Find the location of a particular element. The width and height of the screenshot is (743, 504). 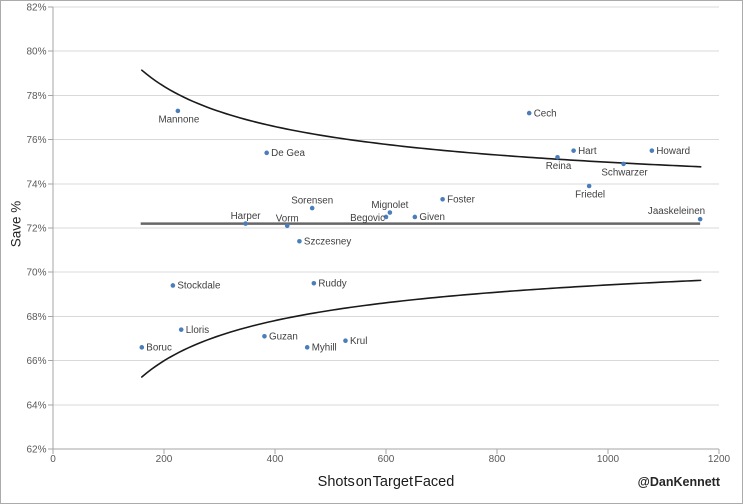

data-point-given is located at coordinates (415, 217).